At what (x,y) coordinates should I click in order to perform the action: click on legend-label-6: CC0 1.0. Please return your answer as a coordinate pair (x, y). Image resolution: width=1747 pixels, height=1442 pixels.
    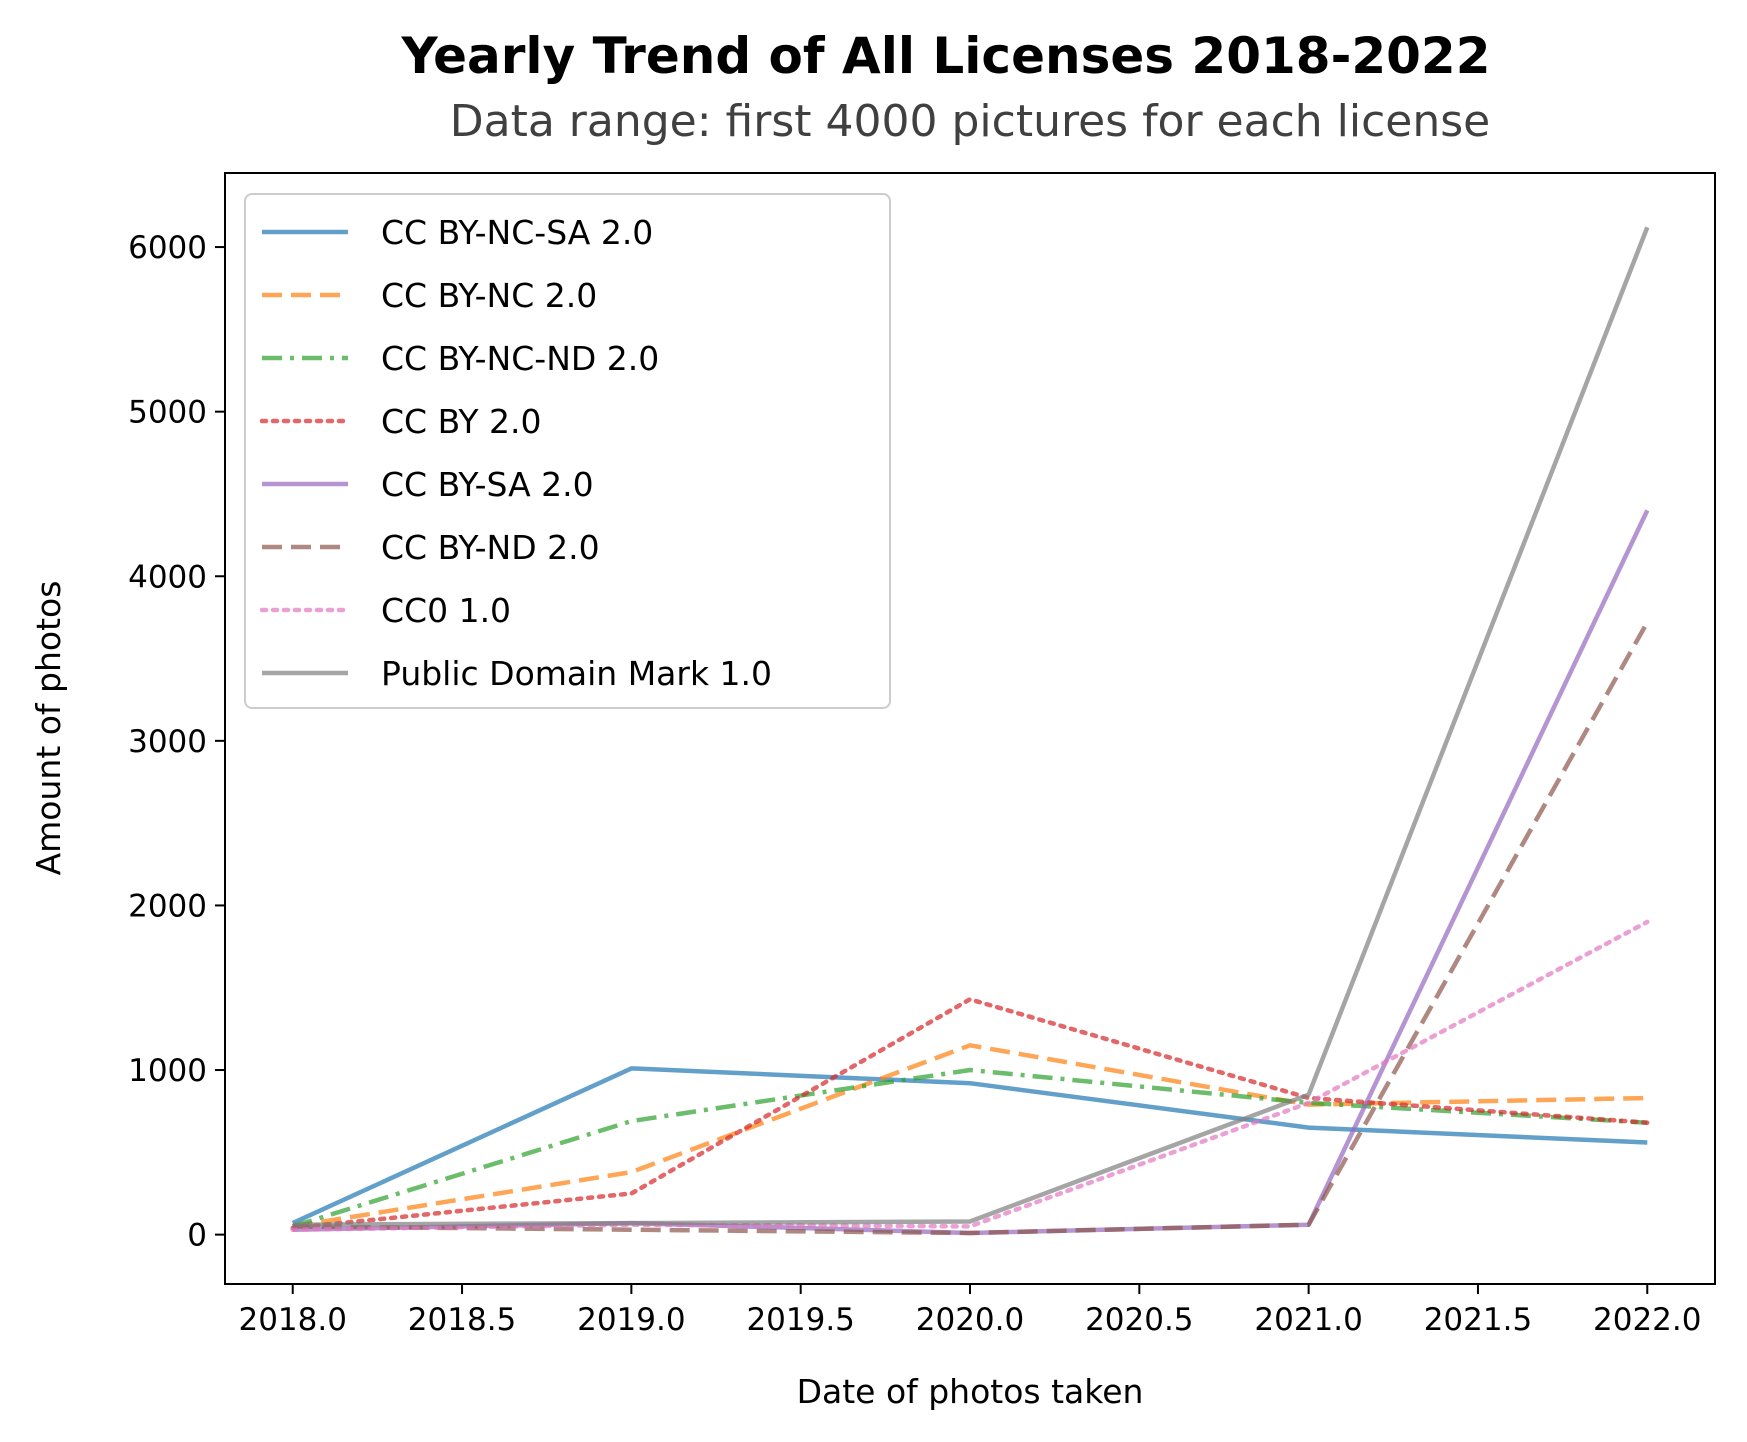
    Looking at the image, I should click on (446, 610).